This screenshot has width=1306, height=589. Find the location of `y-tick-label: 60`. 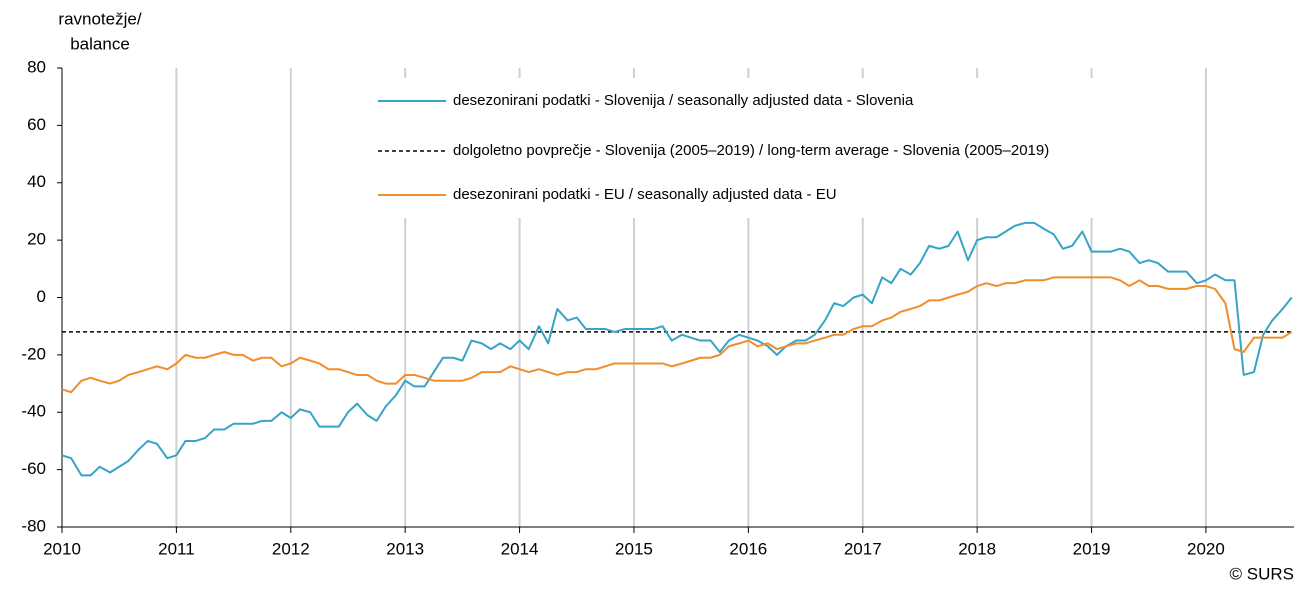

y-tick-label: 60 is located at coordinates (36, 124).